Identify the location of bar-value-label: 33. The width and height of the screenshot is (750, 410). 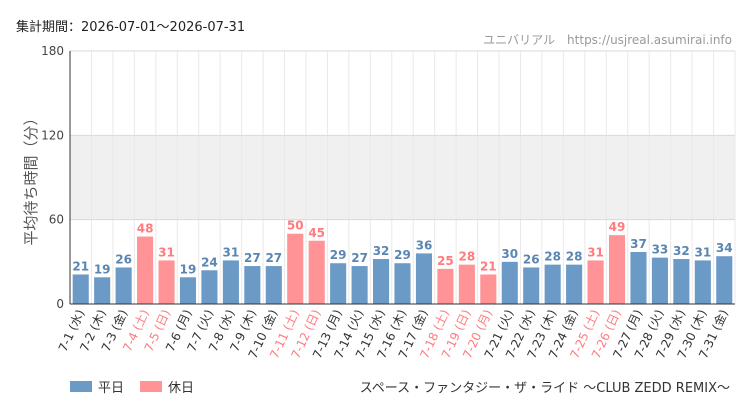
(660, 250).